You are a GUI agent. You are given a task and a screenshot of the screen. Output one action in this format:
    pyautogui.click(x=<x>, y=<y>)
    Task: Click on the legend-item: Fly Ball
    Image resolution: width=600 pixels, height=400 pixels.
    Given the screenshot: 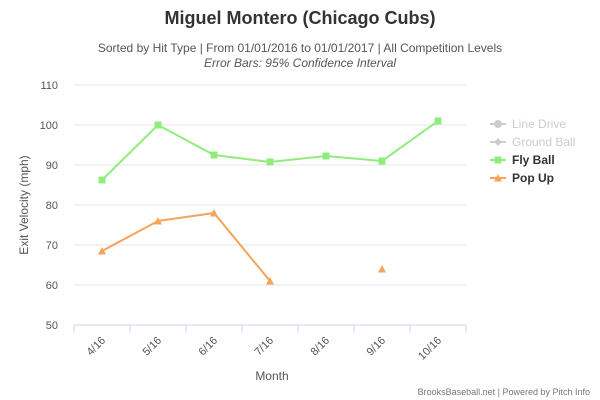 What is the action you would take?
    pyautogui.click(x=522, y=160)
    